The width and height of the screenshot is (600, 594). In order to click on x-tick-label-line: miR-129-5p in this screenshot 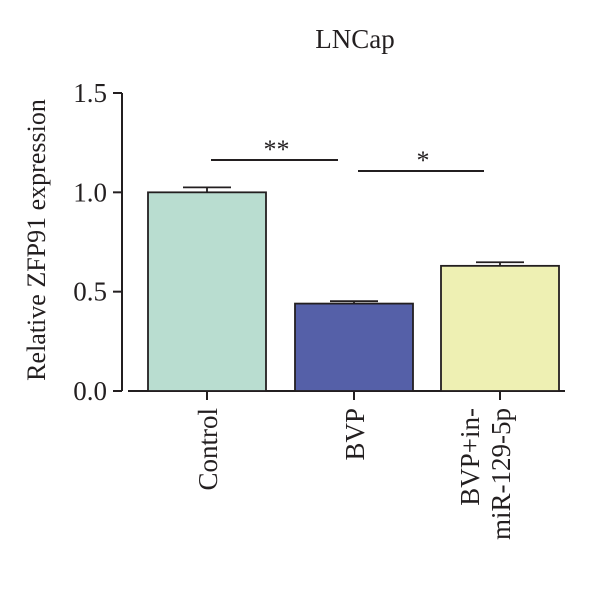, I will do `click(501, 474)`.